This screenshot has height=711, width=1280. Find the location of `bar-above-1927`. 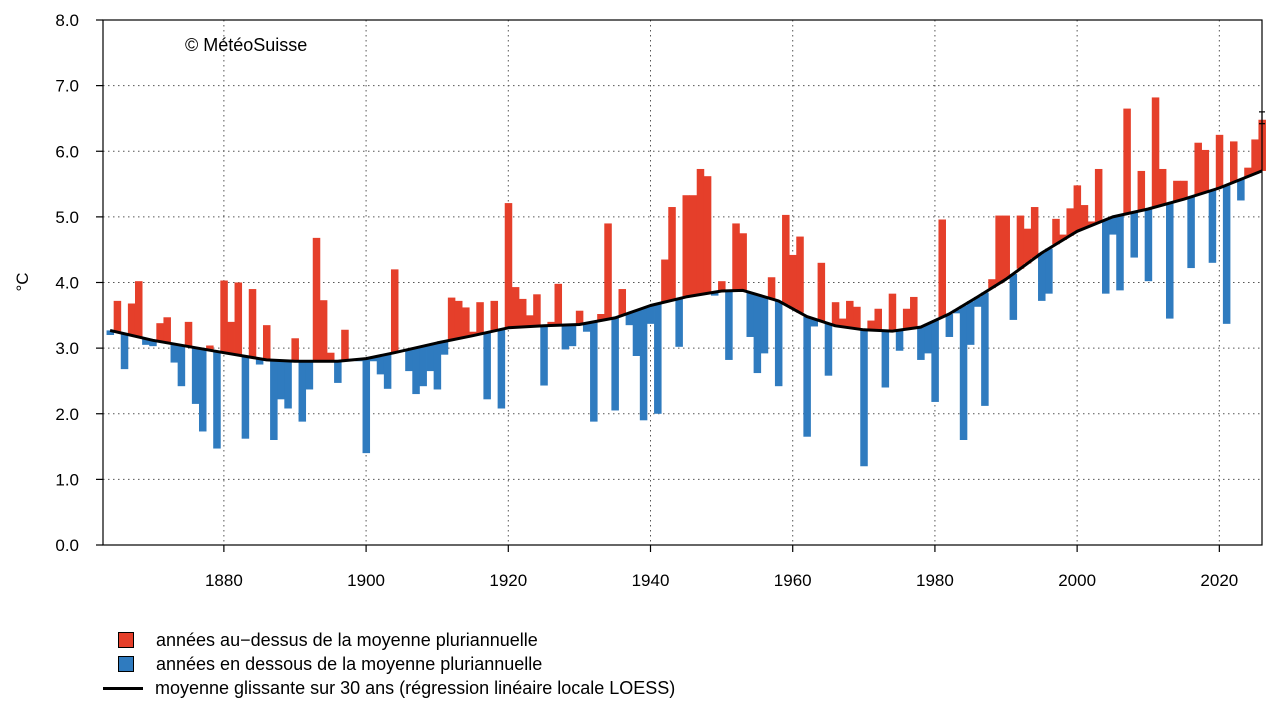

bar-above-1927 is located at coordinates (558, 304).